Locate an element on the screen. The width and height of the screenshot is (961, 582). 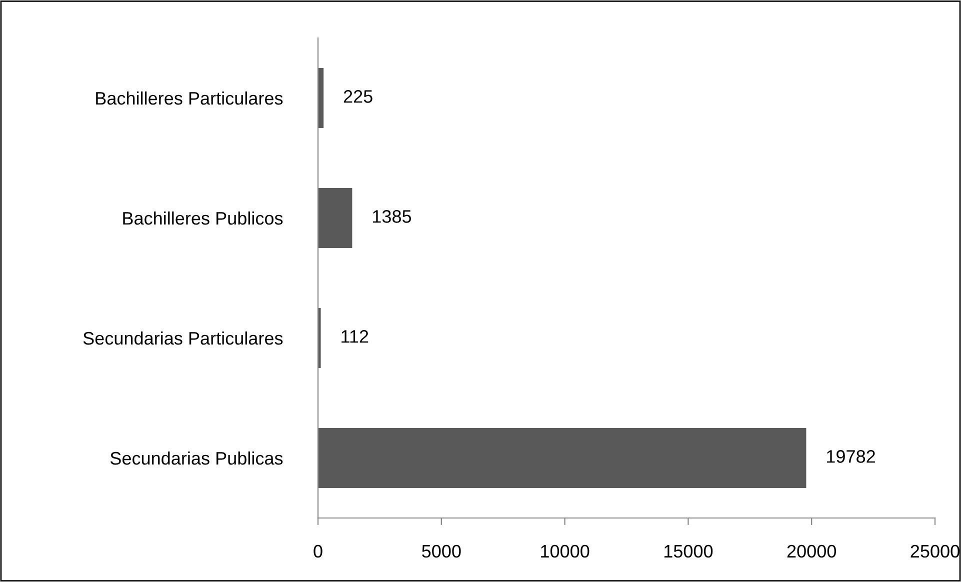
y-tick-label: Bachilleres Particulares is located at coordinates (189, 98).